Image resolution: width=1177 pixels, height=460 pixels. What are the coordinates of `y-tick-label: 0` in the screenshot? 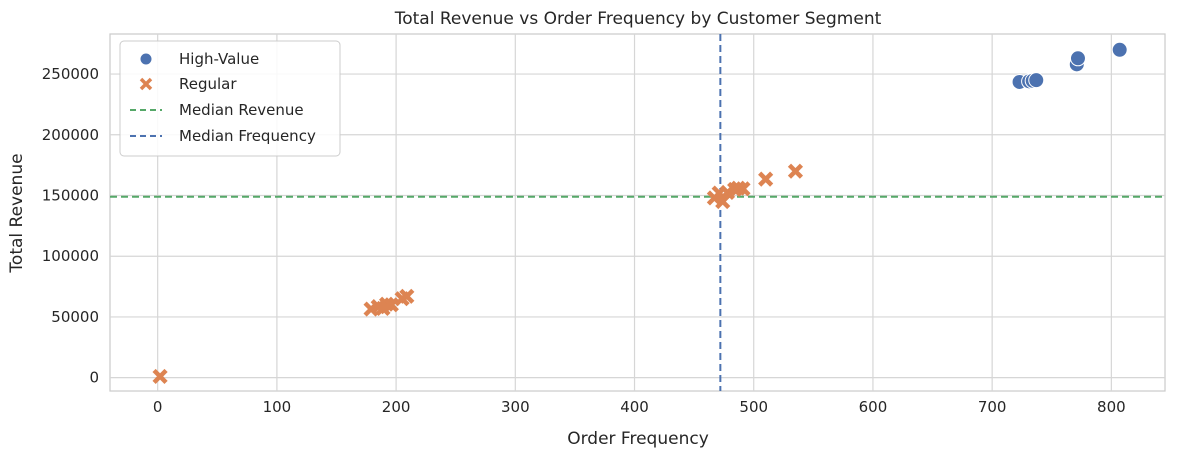 It's located at (94, 378).